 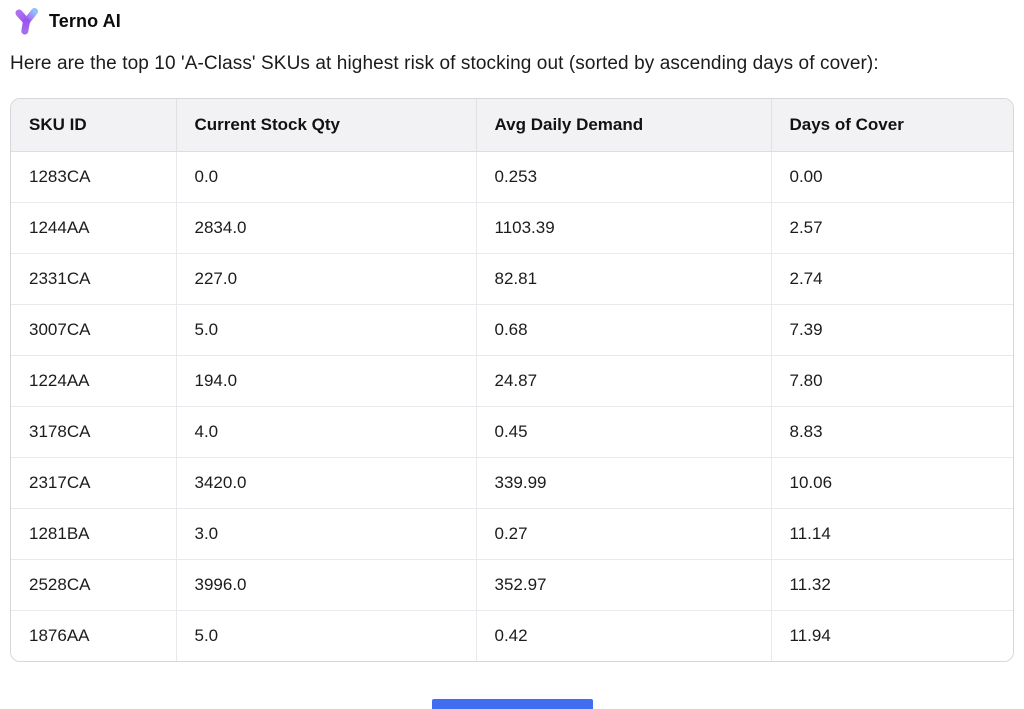 I want to click on table-row: 2331CA 227.0 82.81 2.74, so click(x=512, y=278).